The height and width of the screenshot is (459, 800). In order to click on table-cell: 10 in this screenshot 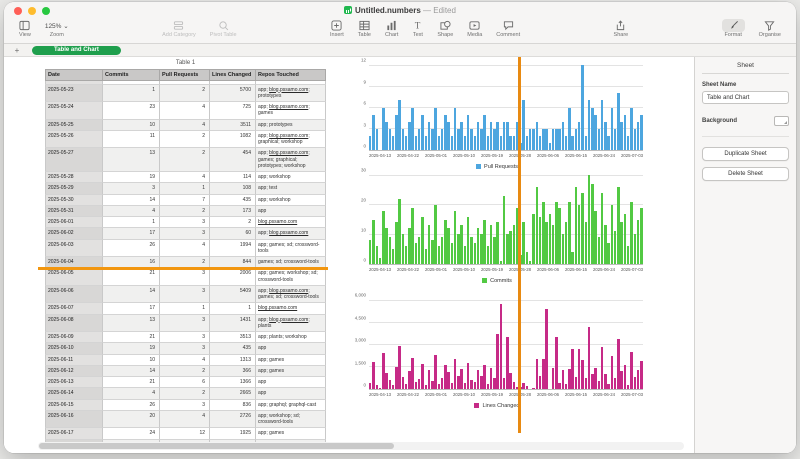, I will do `click(131, 360)`.